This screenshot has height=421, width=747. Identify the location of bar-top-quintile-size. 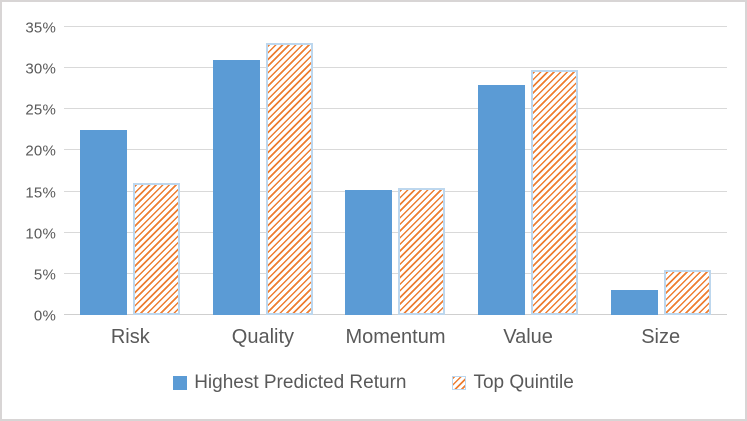
(687, 292).